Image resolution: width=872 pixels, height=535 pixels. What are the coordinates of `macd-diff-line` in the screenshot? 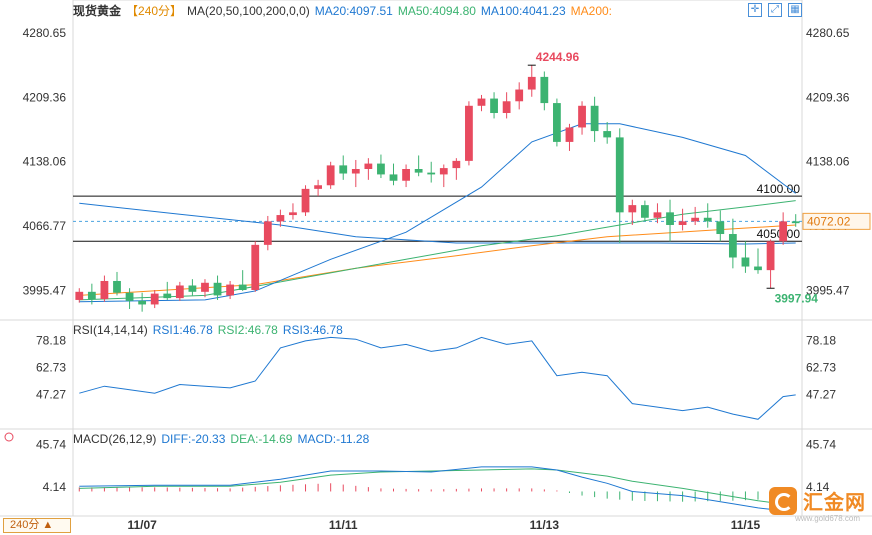 It's located at (437, 489).